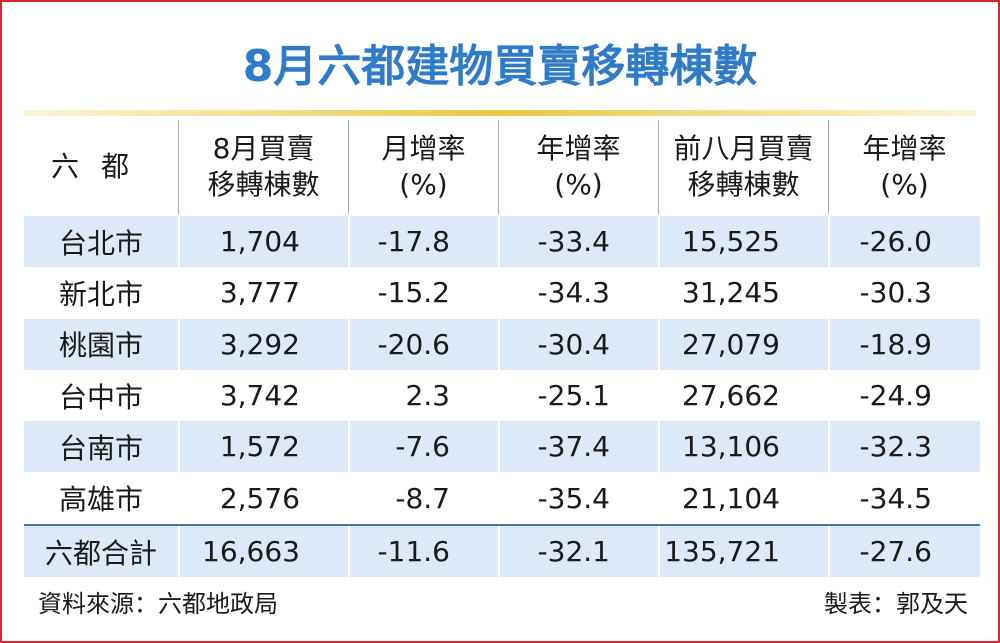 This screenshot has width=1000, height=643. I want to click on city-cell: 新北市, so click(101, 293).